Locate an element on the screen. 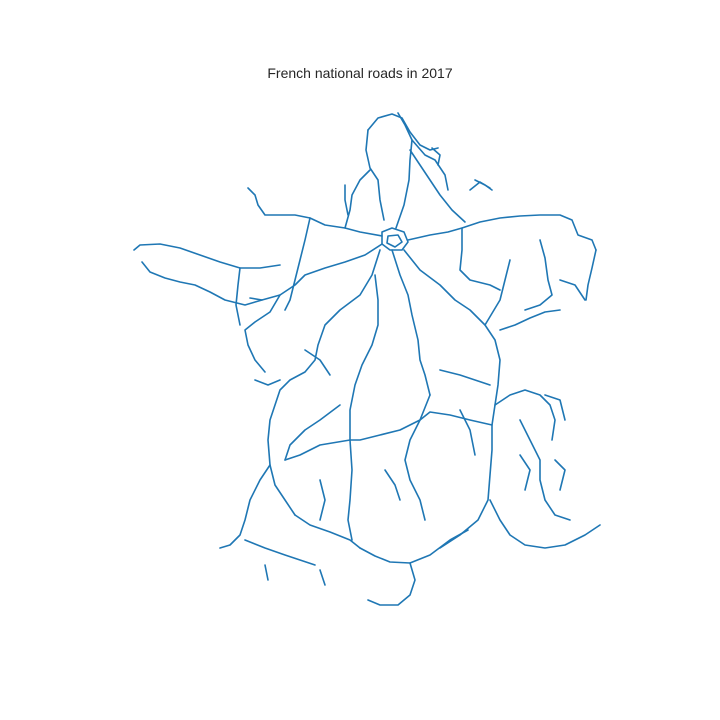 The width and height of the screenshot is (720, 720). road-paris-ring is located at coordinates (395, 239).